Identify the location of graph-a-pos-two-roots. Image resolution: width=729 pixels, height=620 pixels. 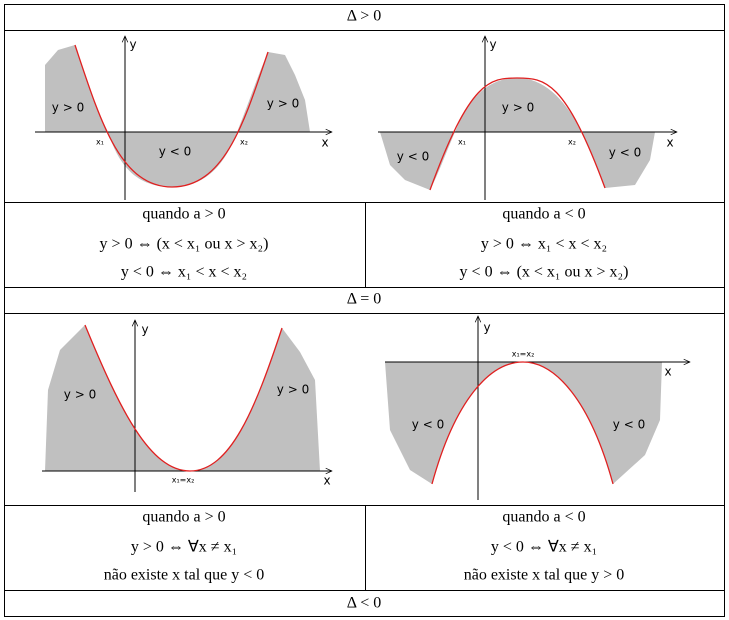
(183, 118).